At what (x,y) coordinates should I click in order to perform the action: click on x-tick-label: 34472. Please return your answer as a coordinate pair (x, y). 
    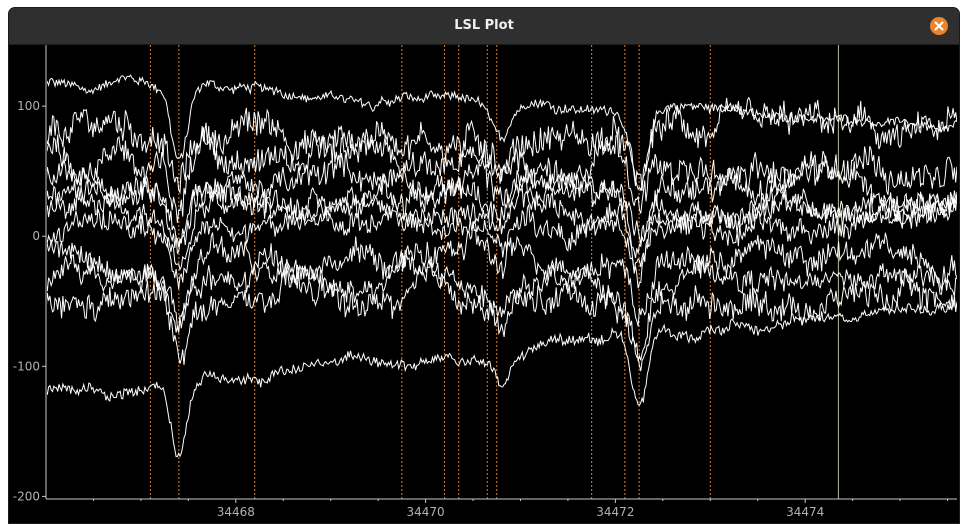
    Looking at the image, I should click on (615, 512).